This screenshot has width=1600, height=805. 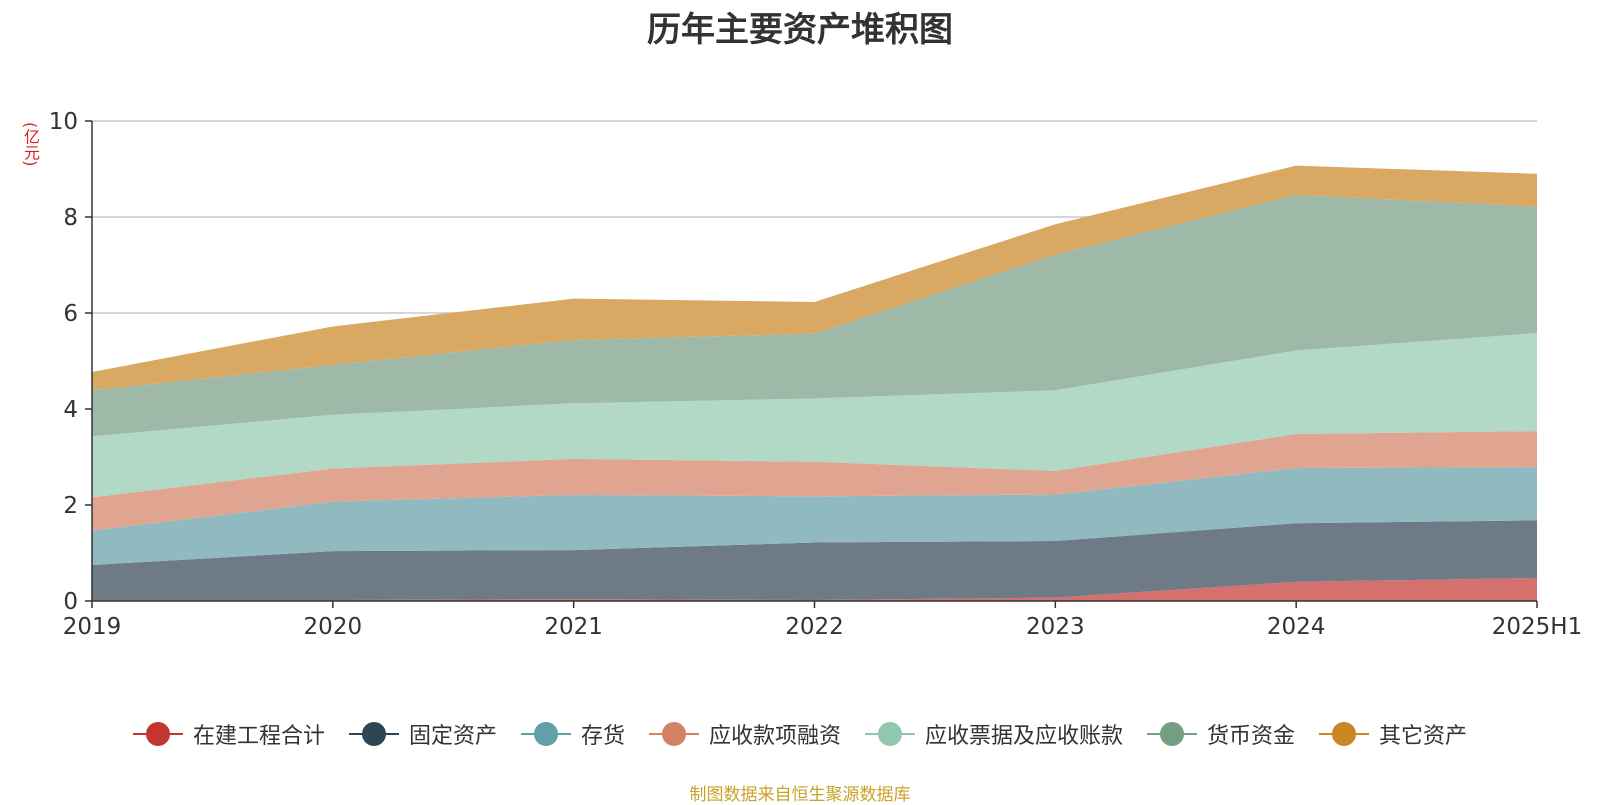 I want to click on x-tick-label: 2023, so click(x=1055, y=627).